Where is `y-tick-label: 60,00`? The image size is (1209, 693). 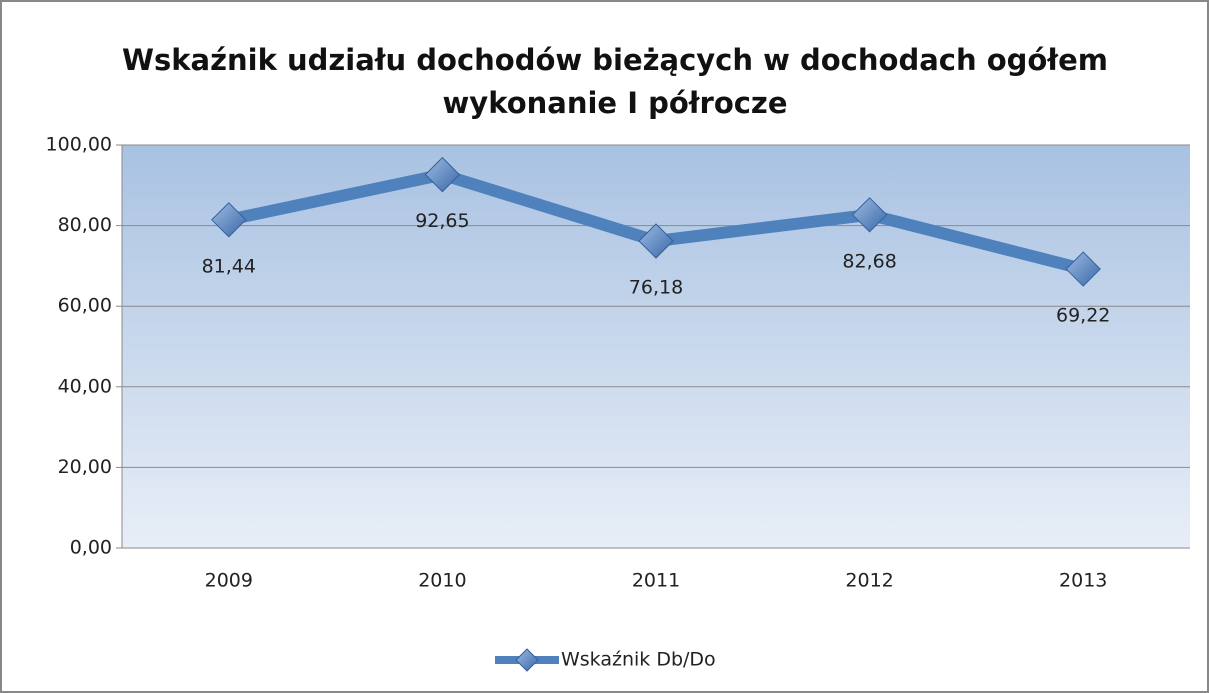
y-tick-label: 60,00 is located at coordinates (85, 306).